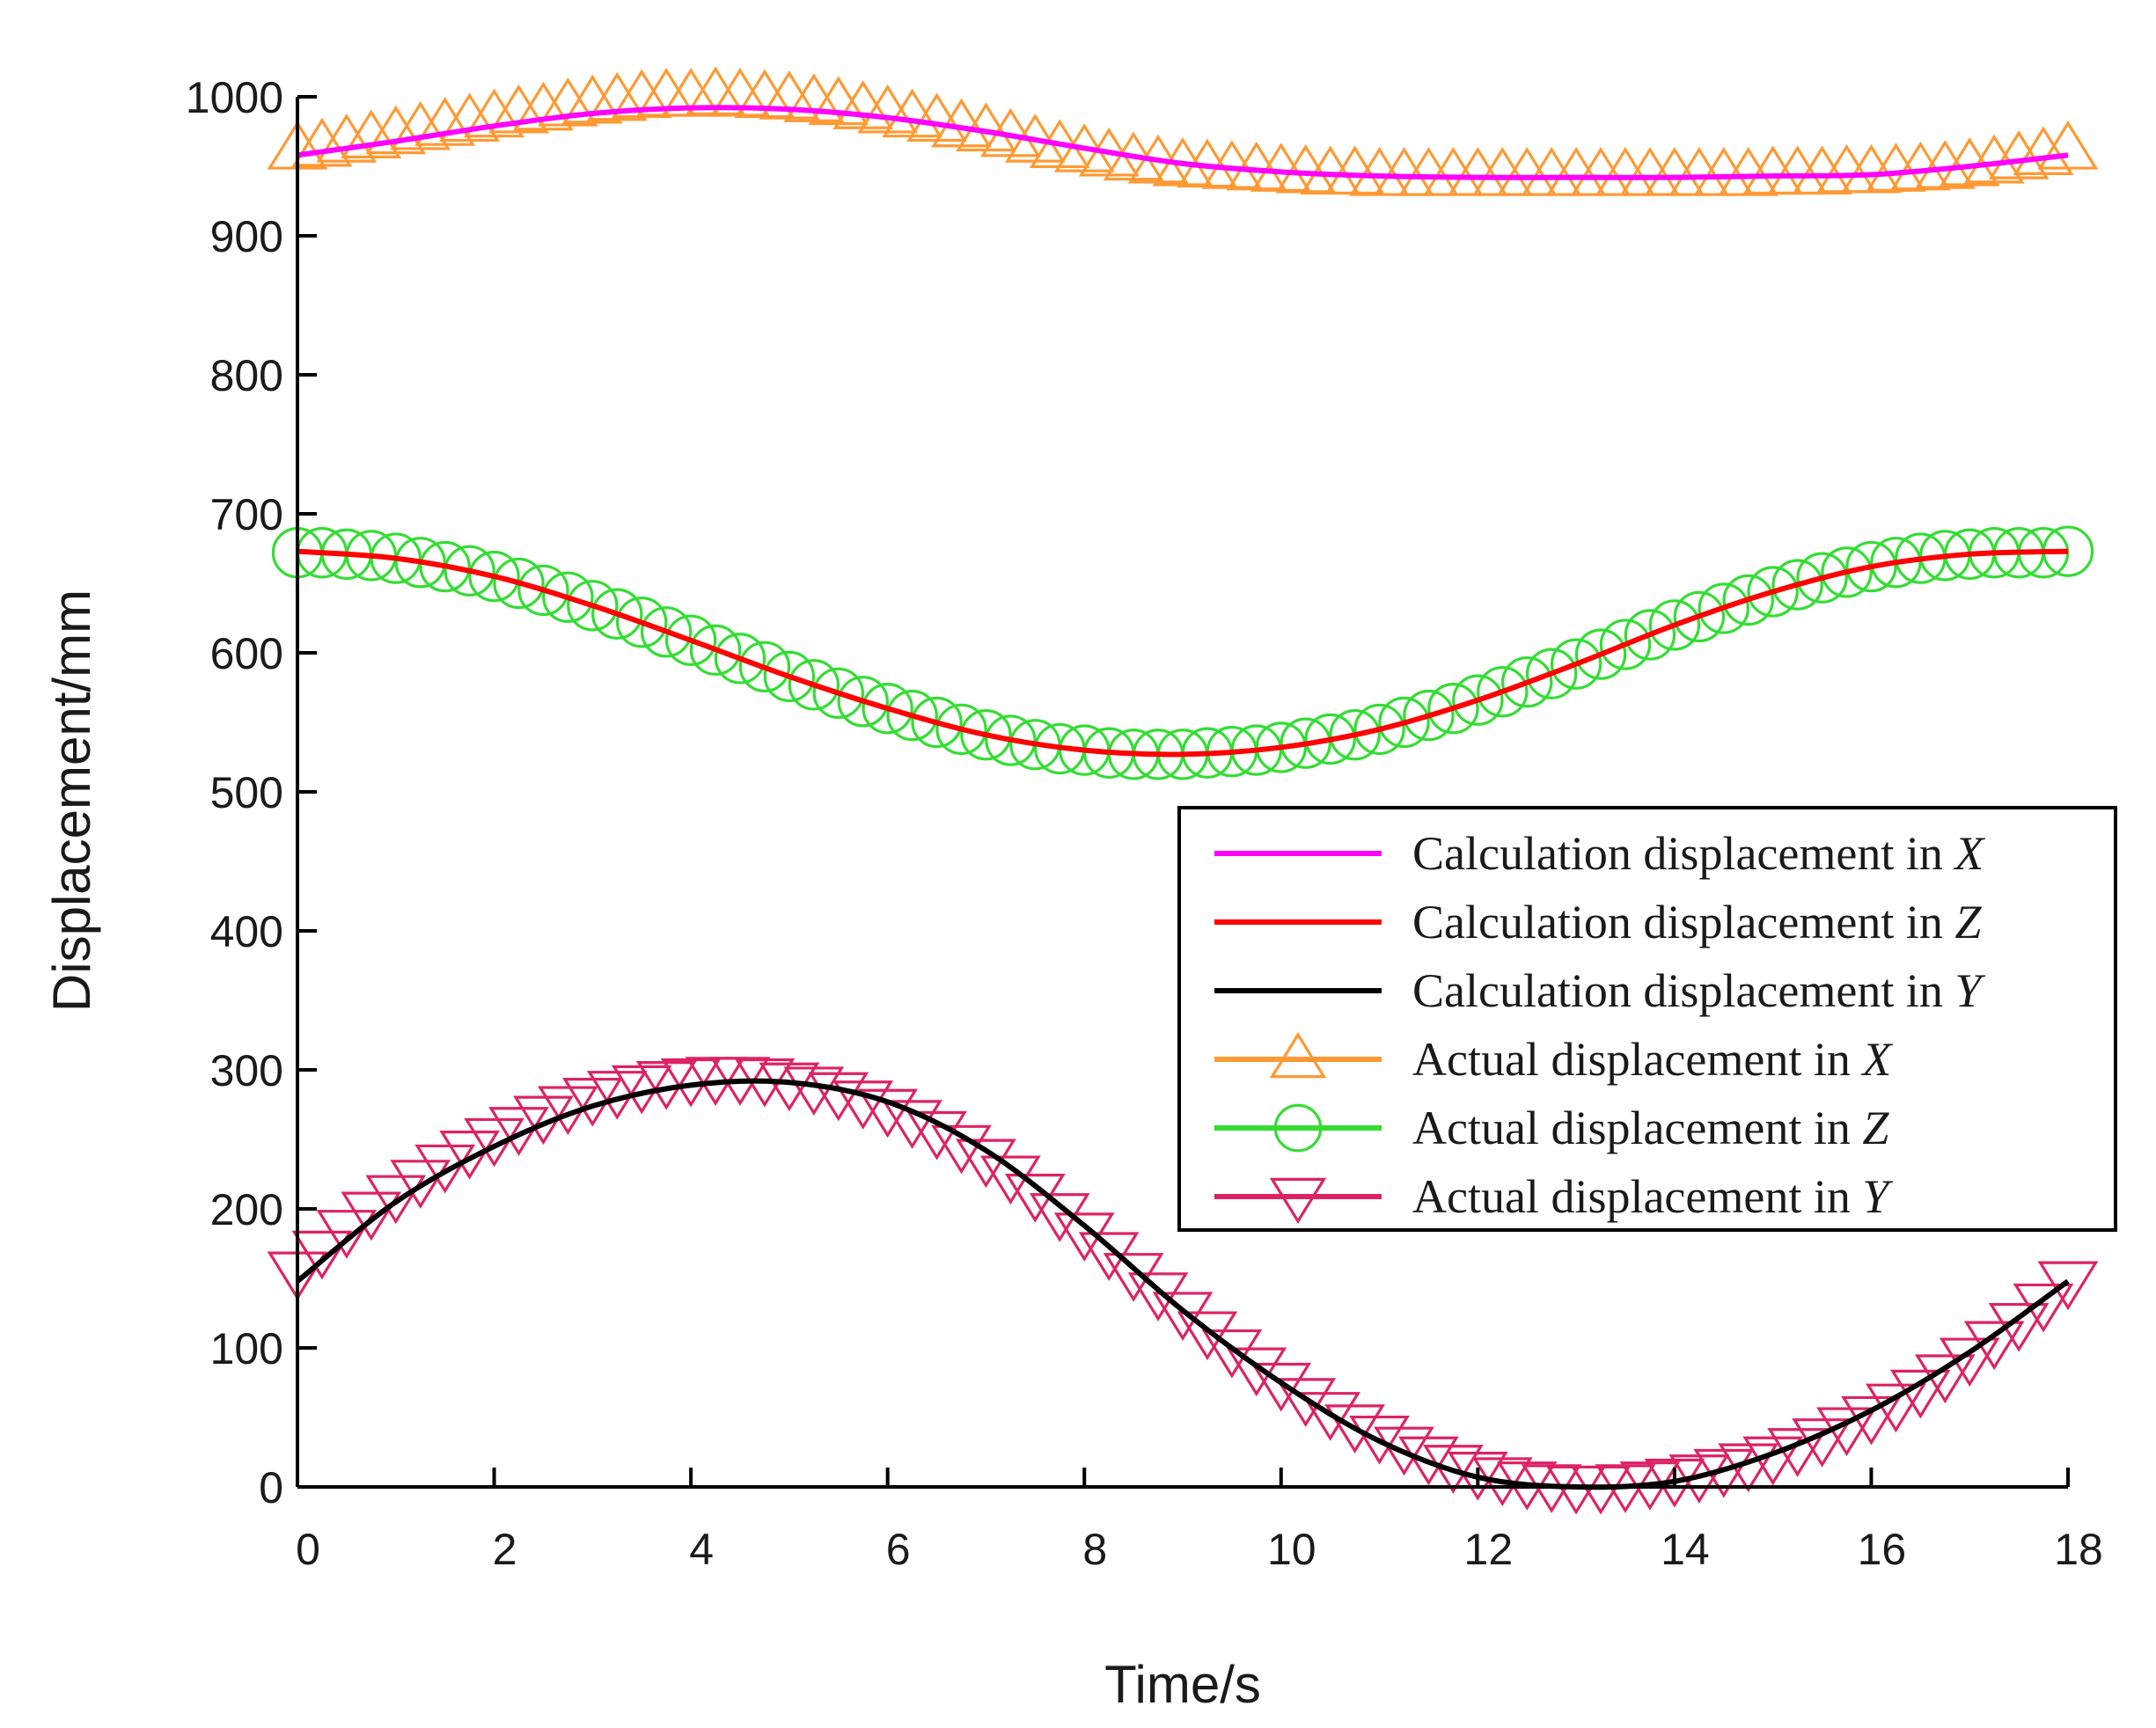  I want to click on x-tick-label: 4, so click(702, 1550).